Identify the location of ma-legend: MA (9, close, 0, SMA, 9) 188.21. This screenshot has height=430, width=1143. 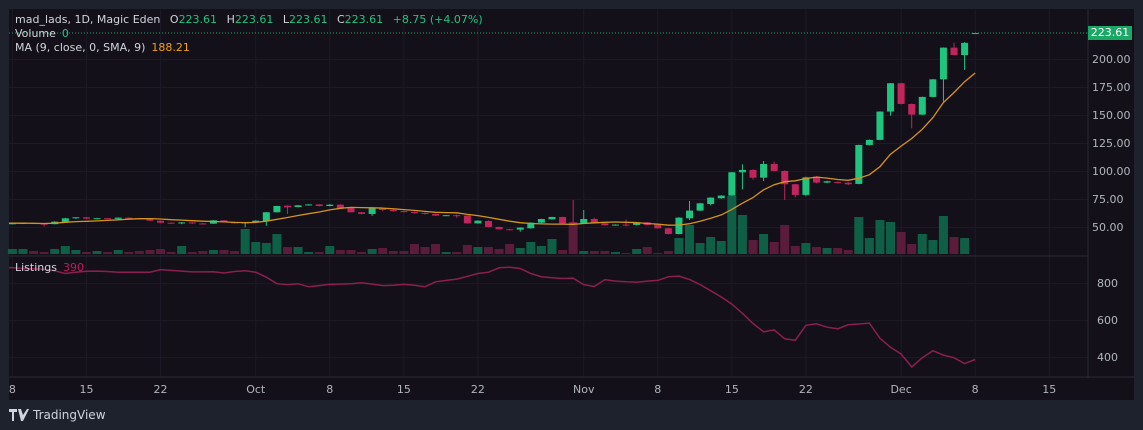
(102, 48).